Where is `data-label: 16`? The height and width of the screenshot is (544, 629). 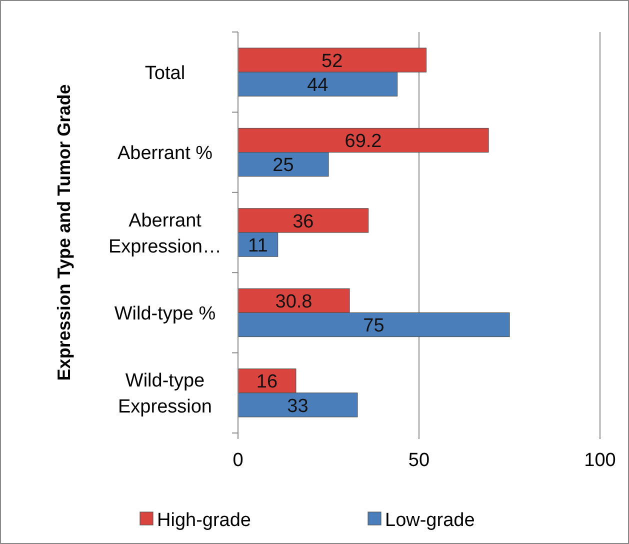 data-label: 16 is located at coordinates (267, 382).